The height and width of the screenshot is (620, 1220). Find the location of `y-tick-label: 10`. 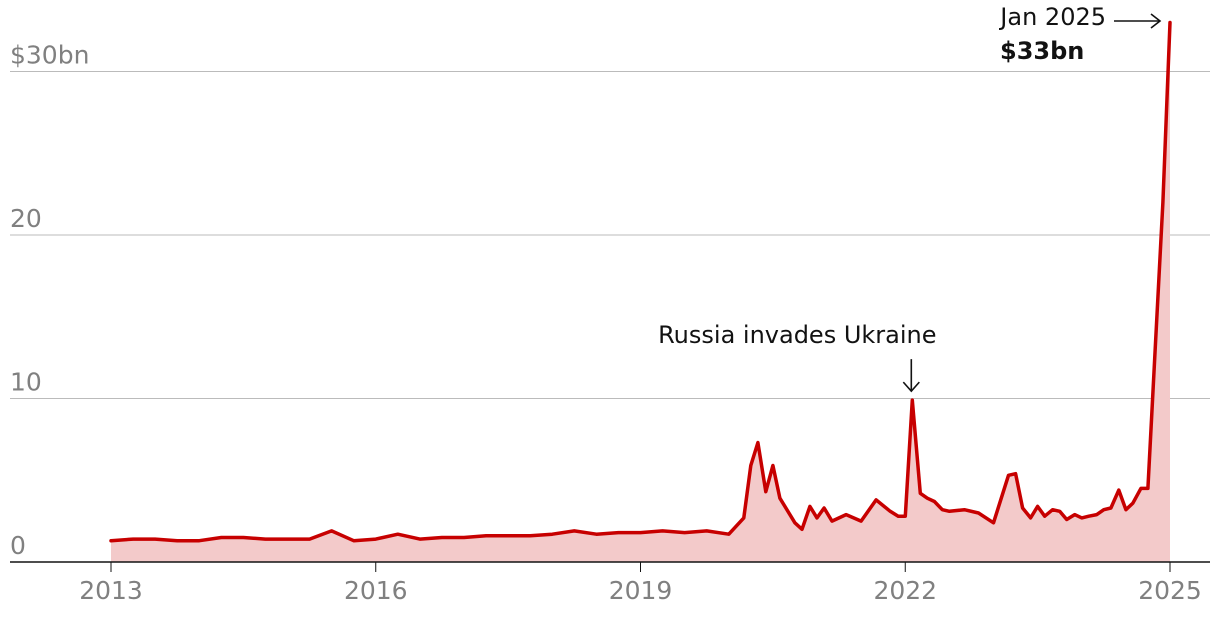

y-tick-label: 10 is located at coordinates (26, 382).